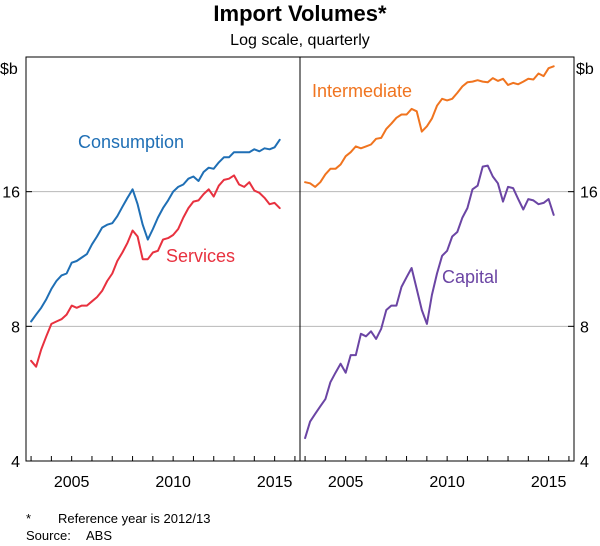 This screenshot has width=600, height=546. Describe the element at coordinates (15, 462) in the screenshot. I see `left-y-tick-label: 4` at that location.